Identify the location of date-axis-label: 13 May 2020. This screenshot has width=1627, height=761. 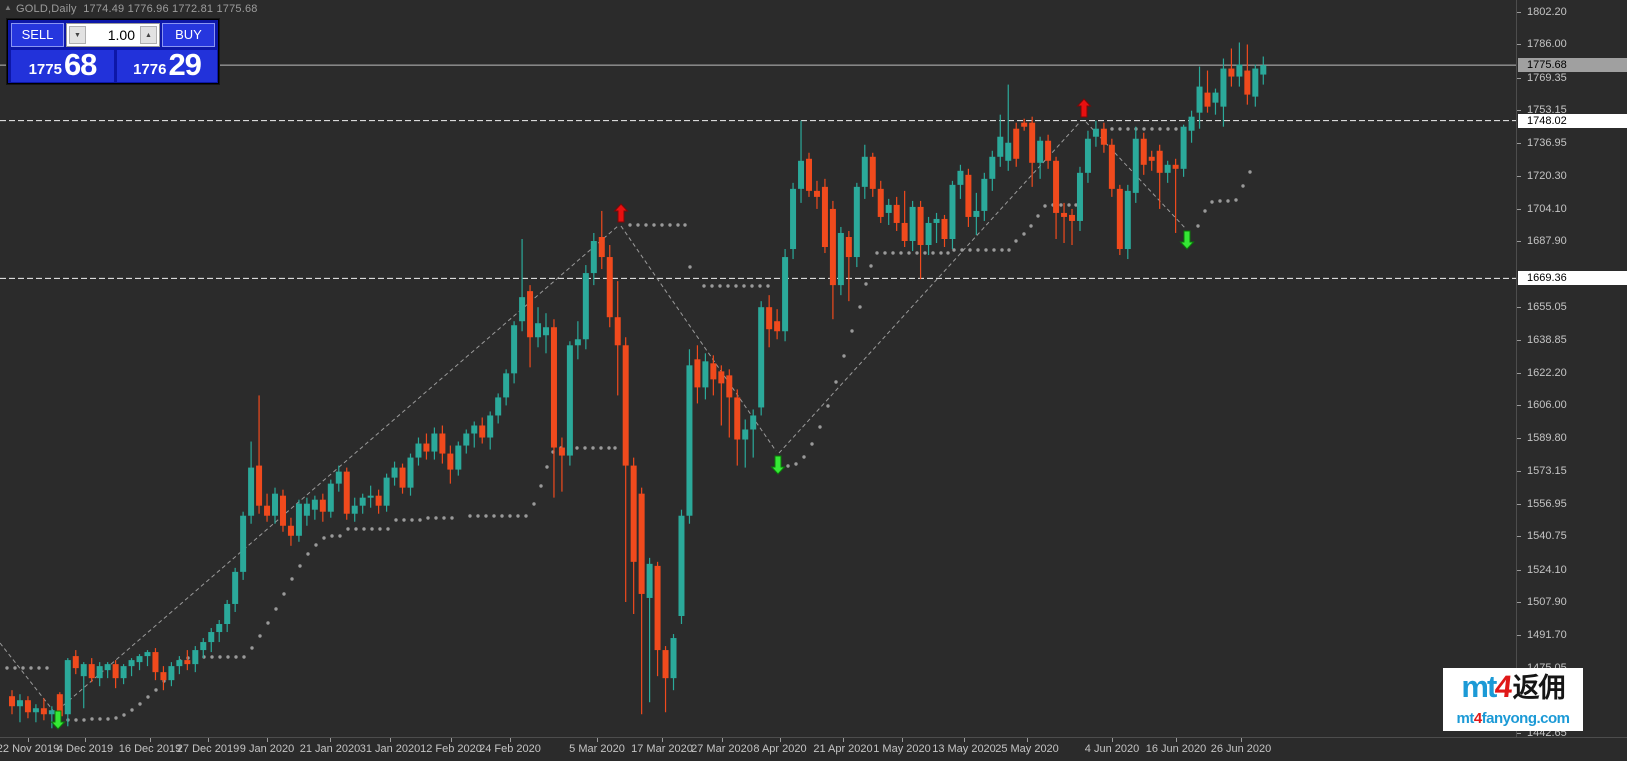
(964, 749).